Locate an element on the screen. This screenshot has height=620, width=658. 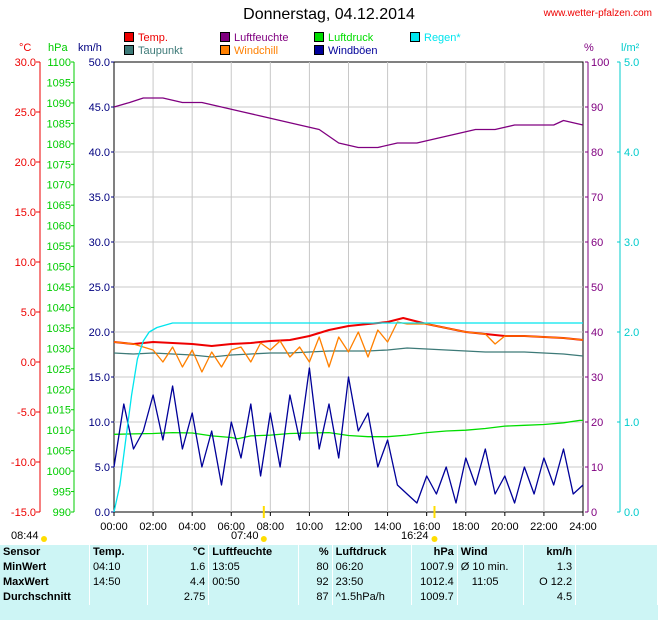
hpa-axis-tick-label: 1010 is located at coordinates (59, 431).